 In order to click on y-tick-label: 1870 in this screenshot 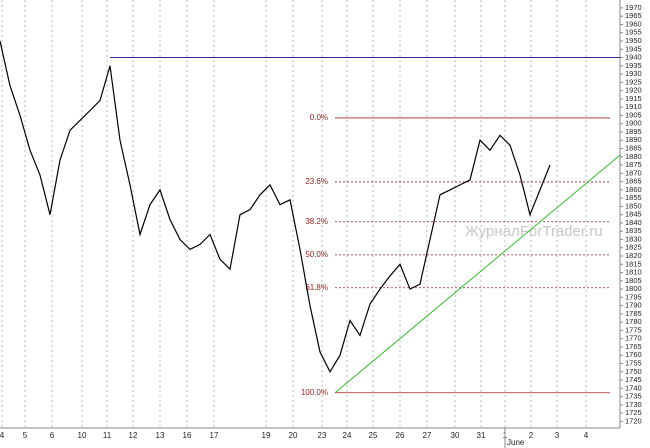, I will do `click(633, 172)`.